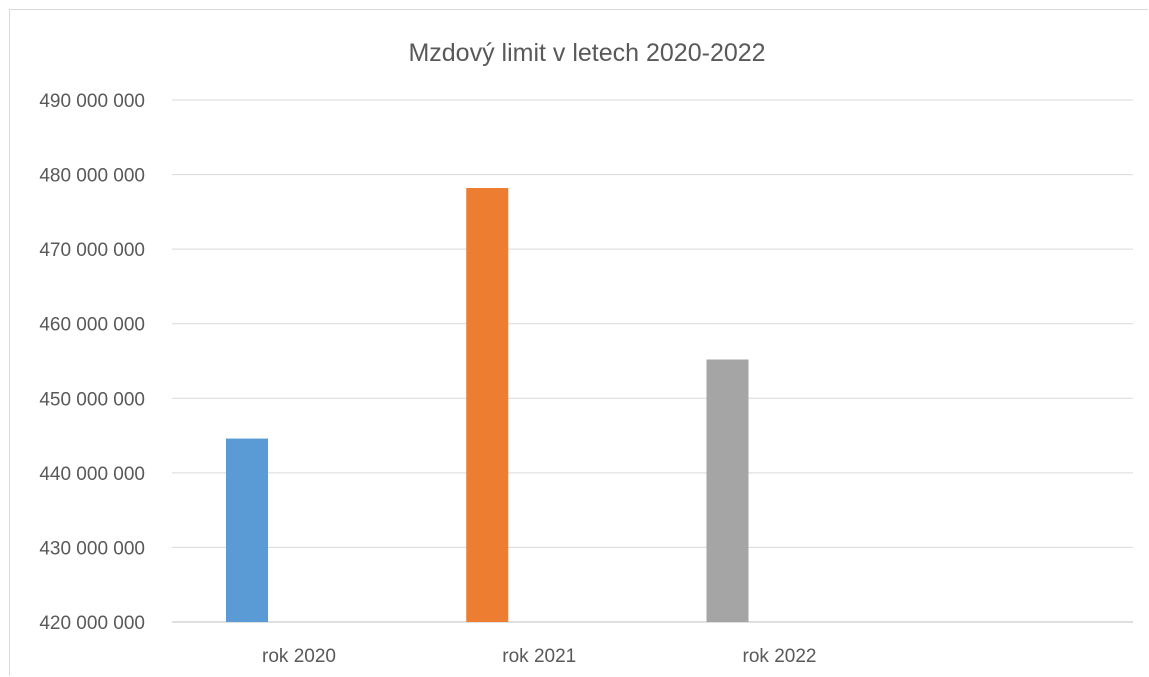 This screenshot has height=677, width=1149. I want to click on x-tick-label: rok 2021, so click(539, 656).